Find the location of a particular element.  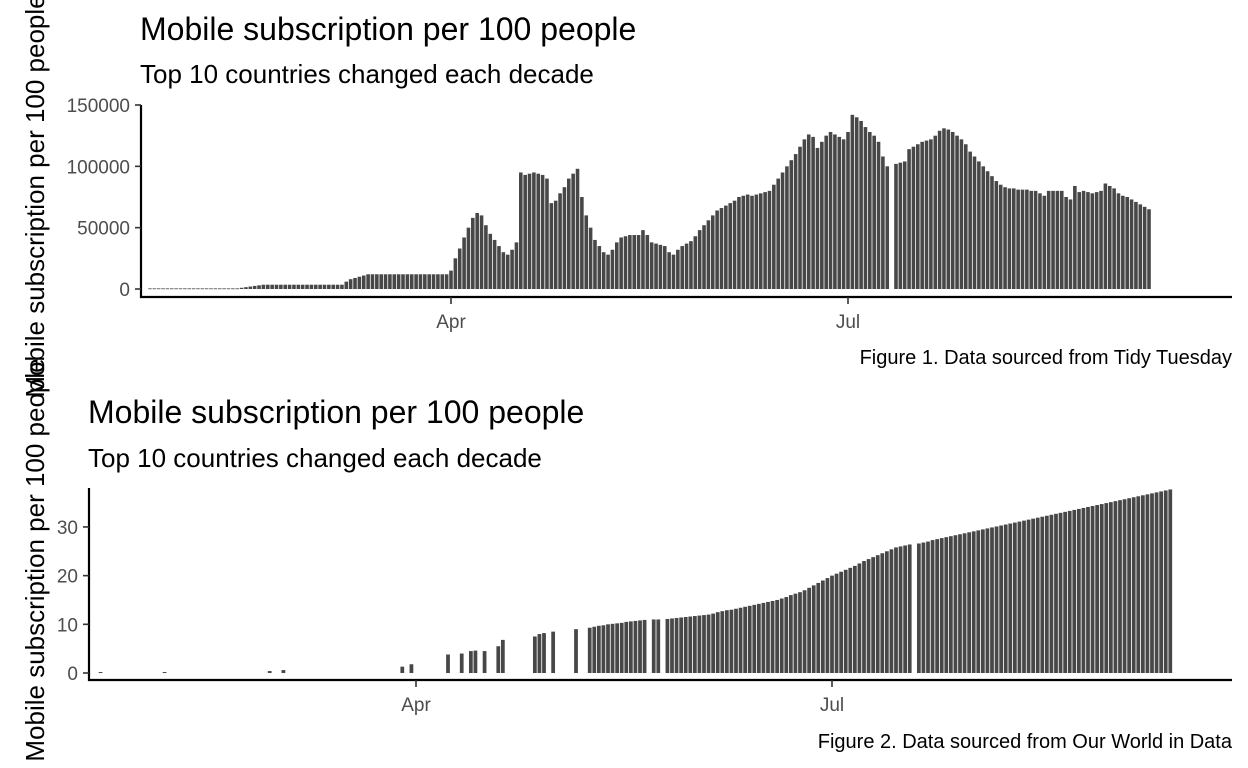

chart-2-y-tick-label: 0 is located at coordinates (72, 674).